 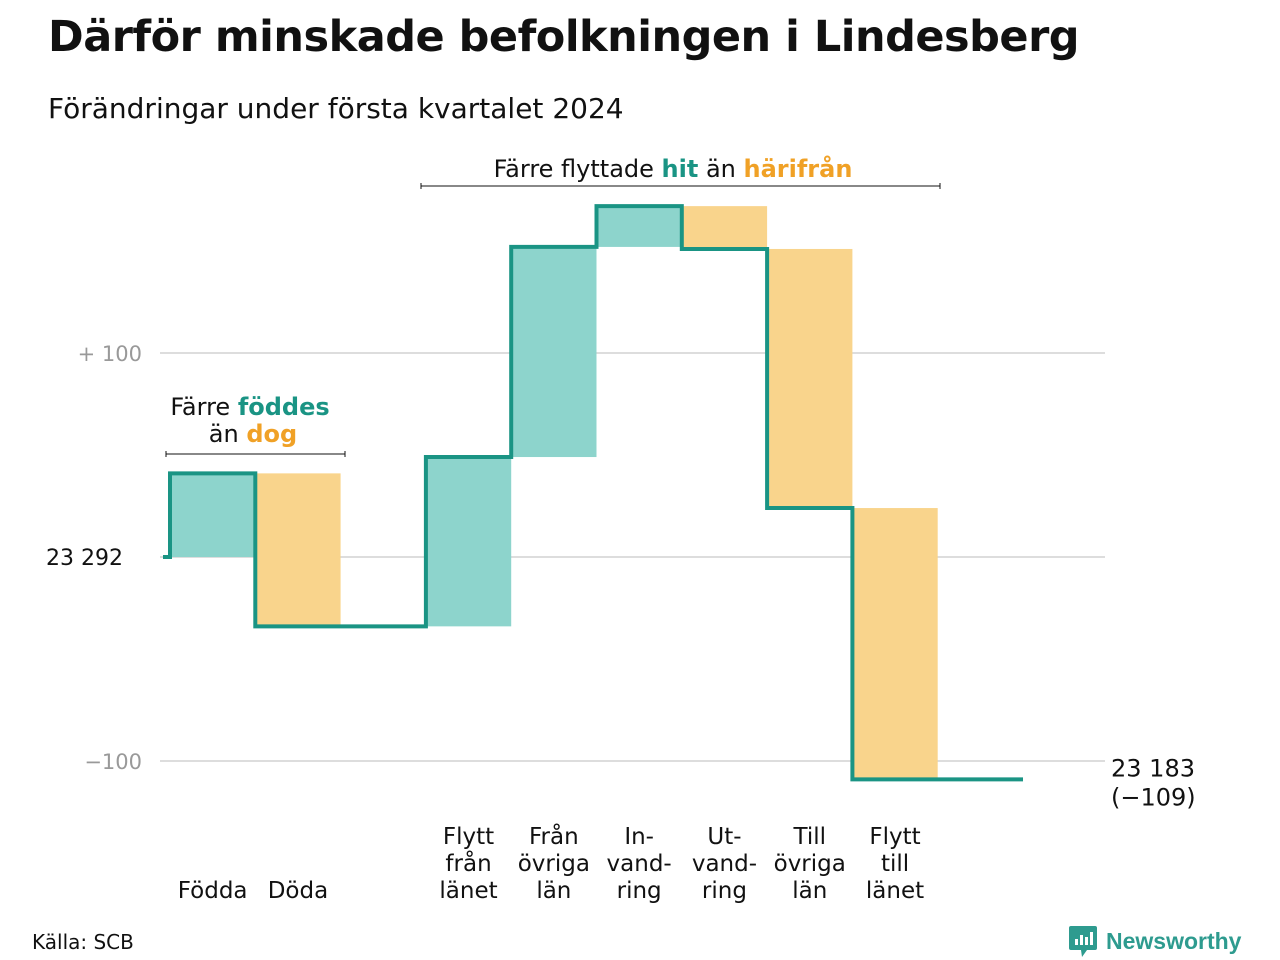 I want to click on brand-name: Newsworthy, so click(x=1174, y=940).